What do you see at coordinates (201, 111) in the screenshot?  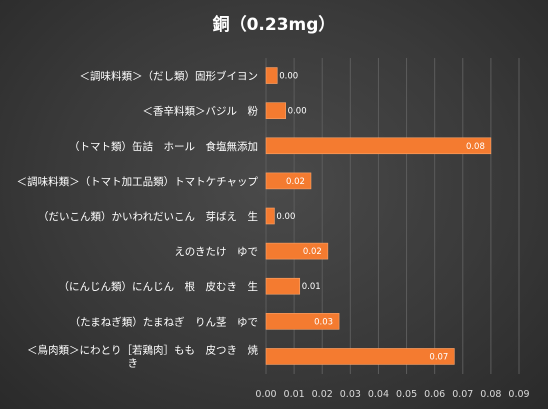 I see `category-label: ＜香辛料類＞バジル 粉` at bounding box center [201, 111].